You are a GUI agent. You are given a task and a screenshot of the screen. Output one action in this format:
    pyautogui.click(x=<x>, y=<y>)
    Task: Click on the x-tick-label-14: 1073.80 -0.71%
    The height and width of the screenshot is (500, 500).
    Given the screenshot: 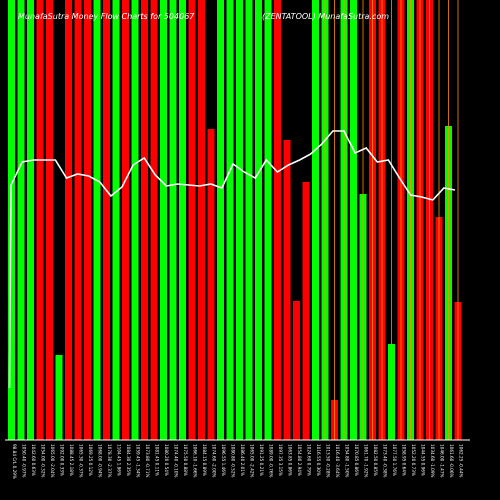 What is the action you would take?
    pyautogui.click(x=147, y=460)
    